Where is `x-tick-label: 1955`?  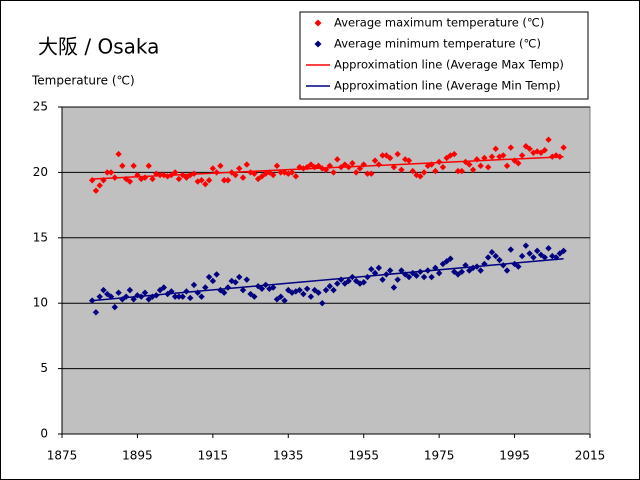
x-tick-label: 1955 is located at coordinates (363, 456).